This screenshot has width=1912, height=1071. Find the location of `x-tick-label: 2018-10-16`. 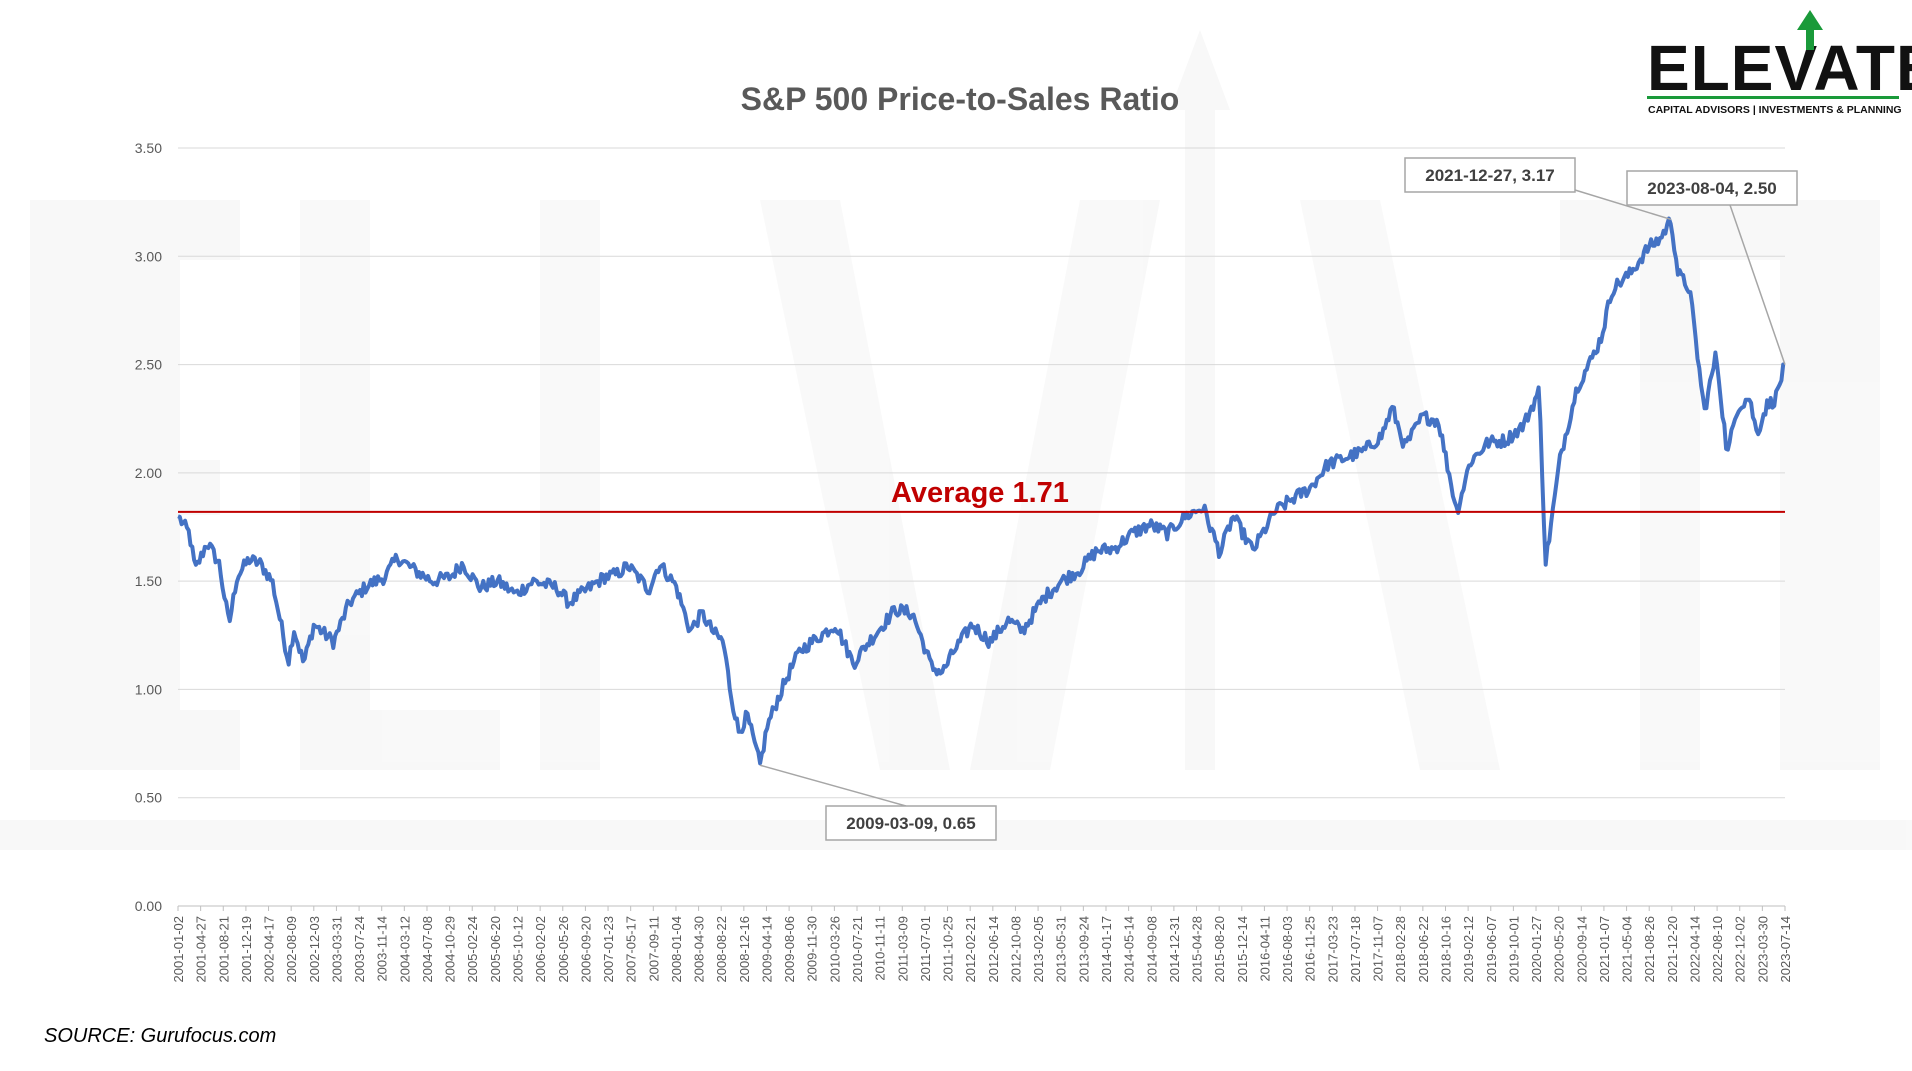

x-tick-label: 2018-10-16 is located at coordinates (1445, 949).